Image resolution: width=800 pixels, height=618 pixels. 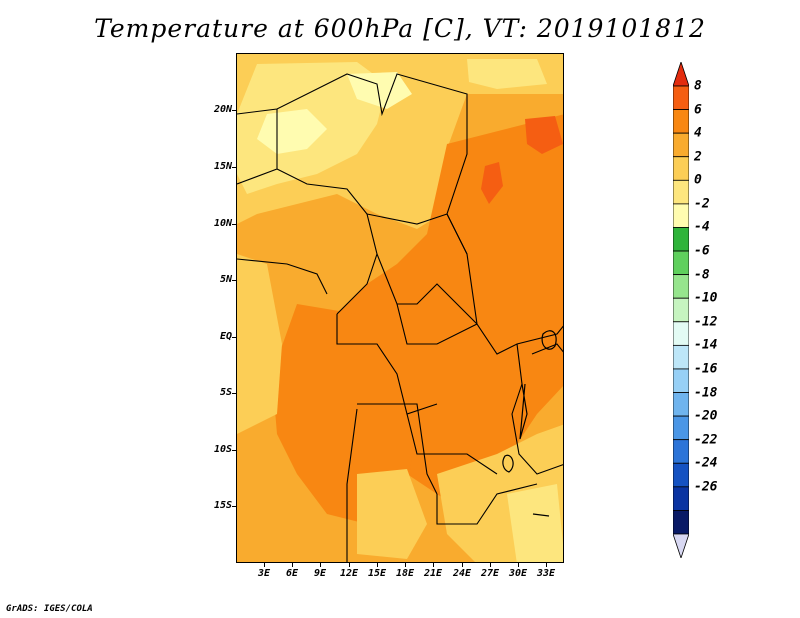 What do you see at coordinates (433, 573) in the screenshot?
I see `lon-label-21e: 21E` at bounding box center [433, 573].